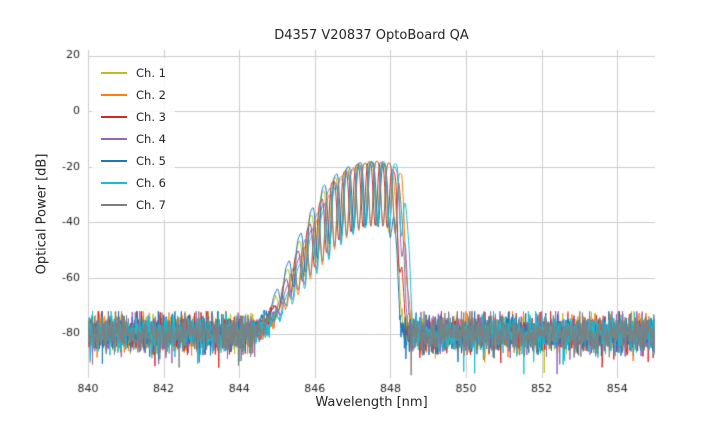  I want to click on legend-item: Ch. 3, so click(133, 117).